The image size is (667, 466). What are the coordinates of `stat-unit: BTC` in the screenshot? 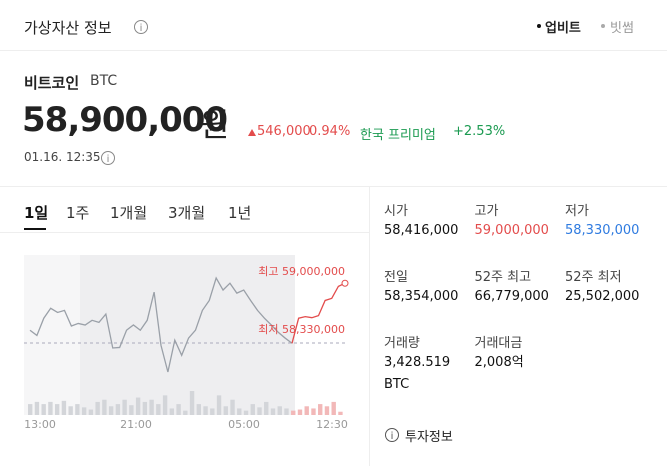 It's located at (397, 384).